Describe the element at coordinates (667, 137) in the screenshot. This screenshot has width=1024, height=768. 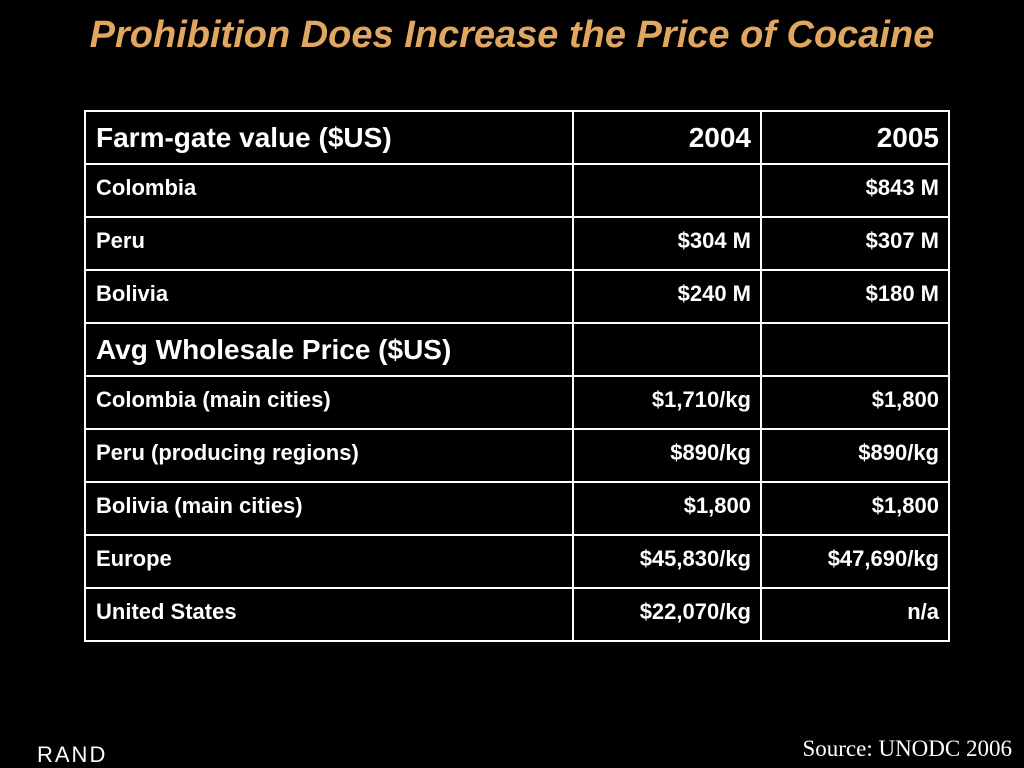
I see `year-2004-header: 2004` at that location.